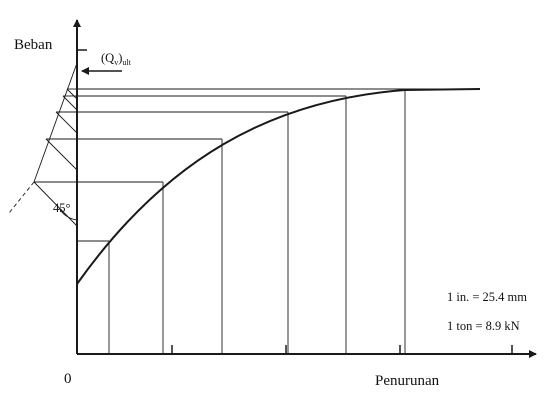 This screenshot has height=394, width=547. I want to click on left-construction, so click(43, 144).